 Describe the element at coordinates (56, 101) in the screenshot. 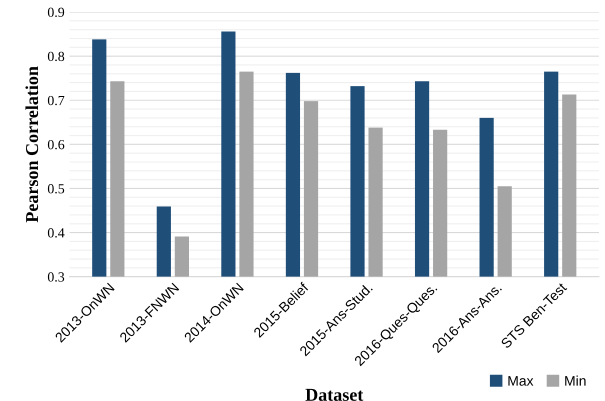

I see `y-tick-label: 0.7` at that location.